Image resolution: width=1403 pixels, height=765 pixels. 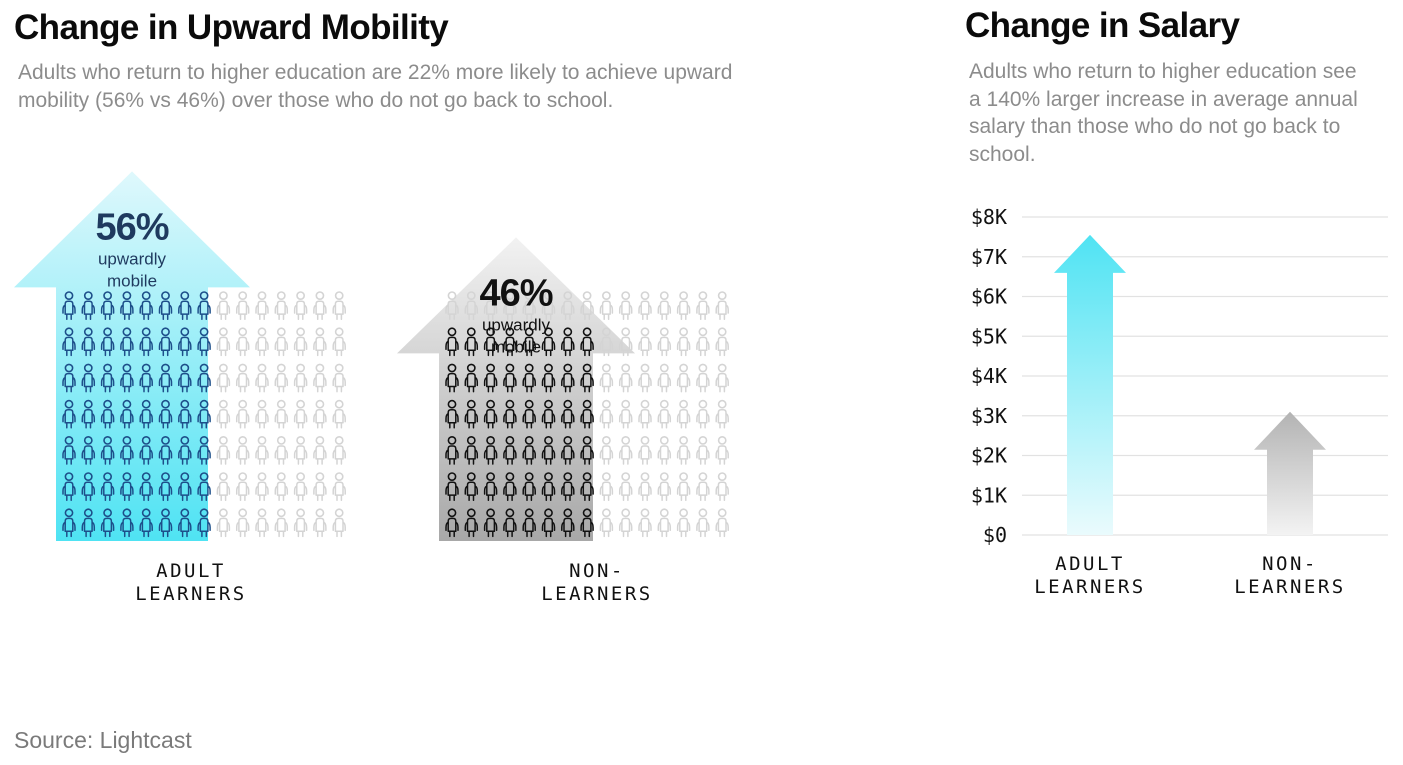 What do you see at coordinates (231, 27) in the screenshot?
I see `mobility-chart-title: Change in Upward Mobility` at bounding box center [231, 27].